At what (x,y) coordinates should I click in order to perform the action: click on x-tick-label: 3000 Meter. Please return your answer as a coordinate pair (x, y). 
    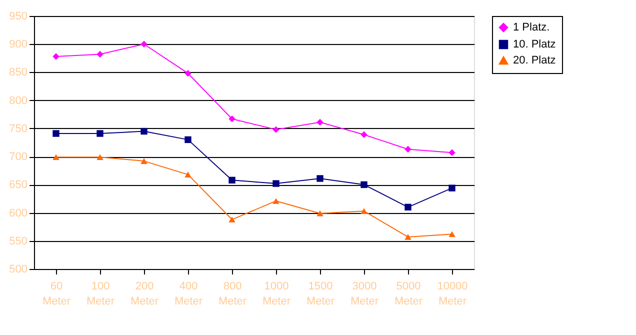
    Looking at the image, I should click on (364, 294).